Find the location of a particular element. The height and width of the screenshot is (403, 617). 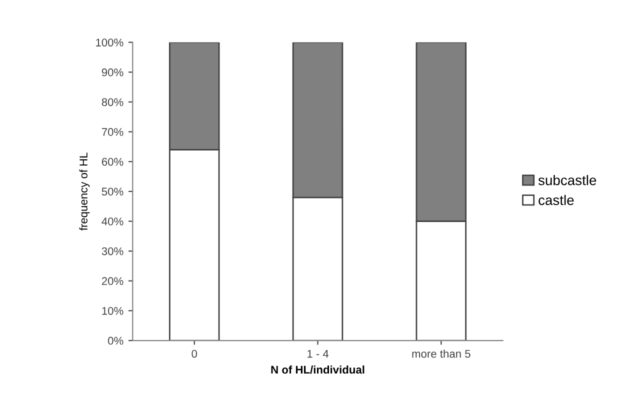

y-tick-label: 80% is located at coordinates (113, 102).